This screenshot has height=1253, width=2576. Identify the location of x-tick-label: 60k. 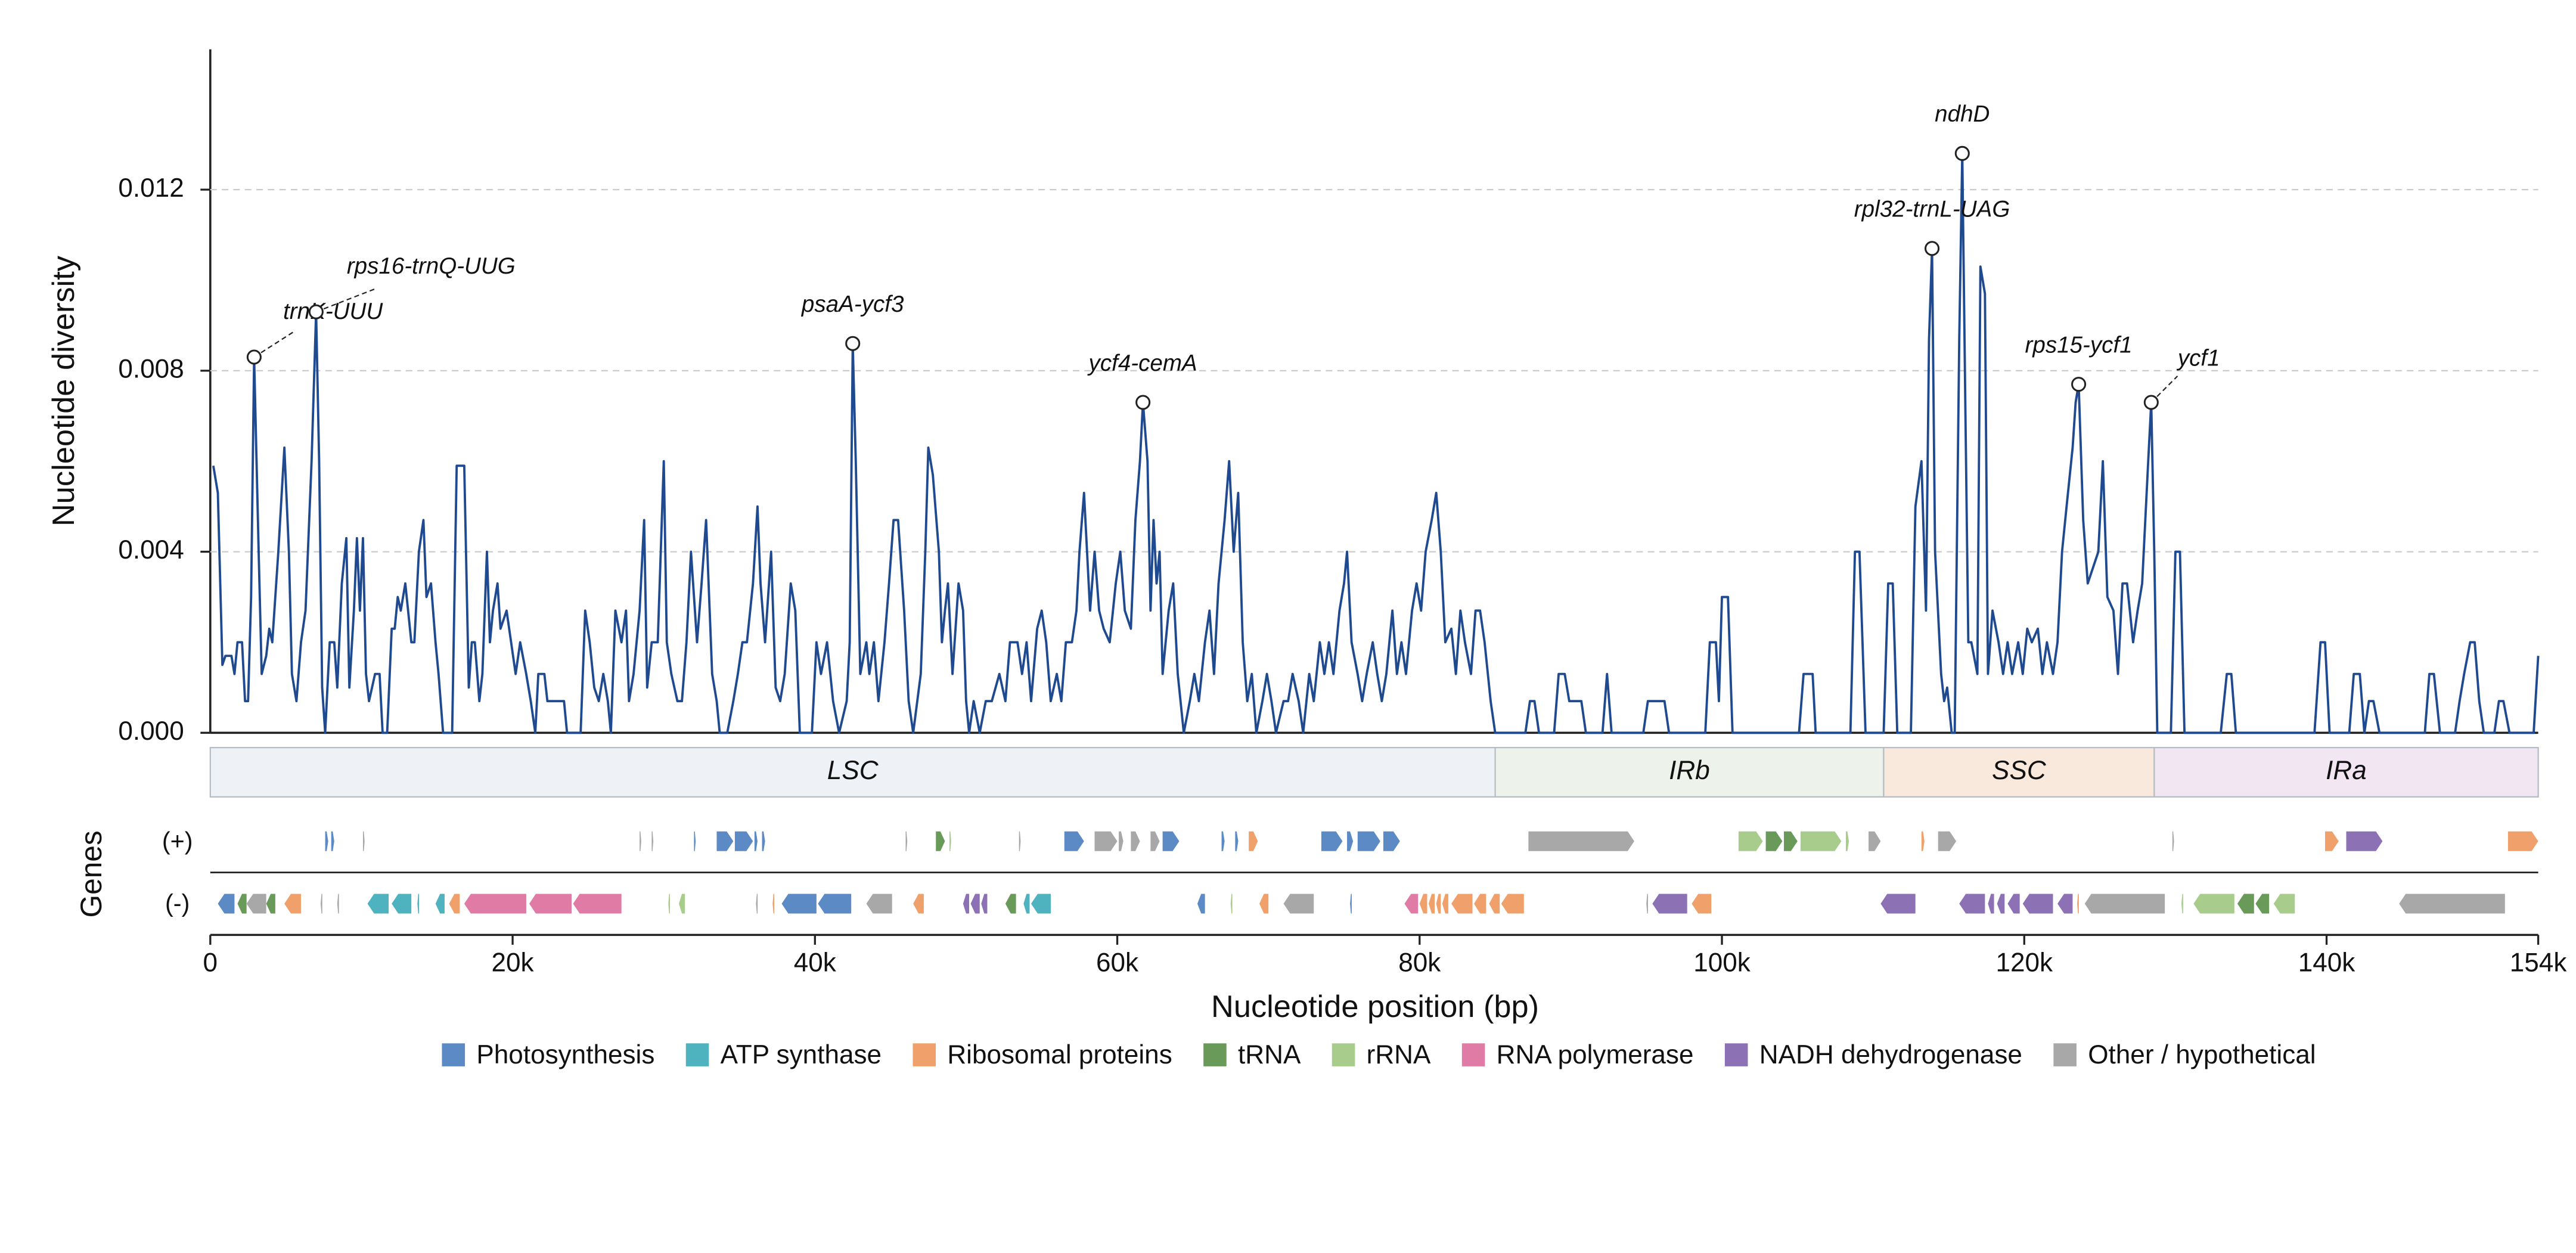
(1117, 963).